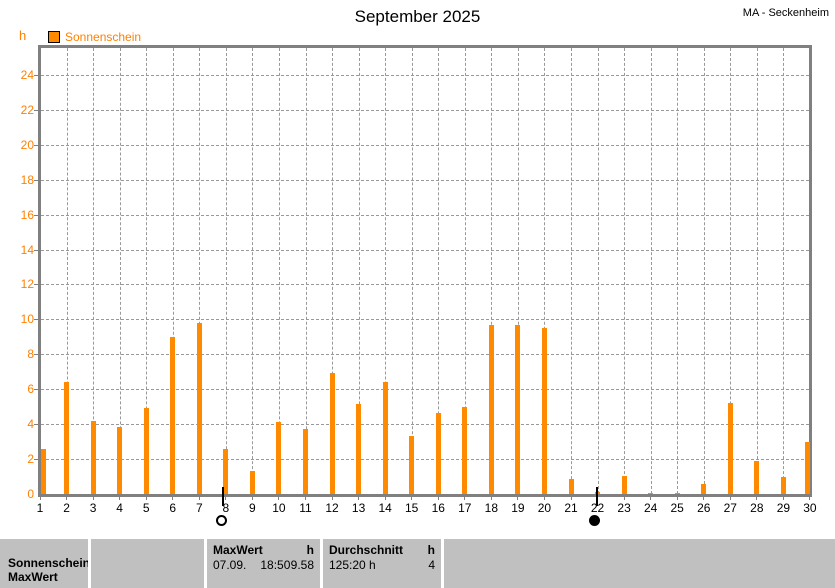 This screenshot has width=835, height=588. I want to click on x-axis-label: 22, so click(597, 508).